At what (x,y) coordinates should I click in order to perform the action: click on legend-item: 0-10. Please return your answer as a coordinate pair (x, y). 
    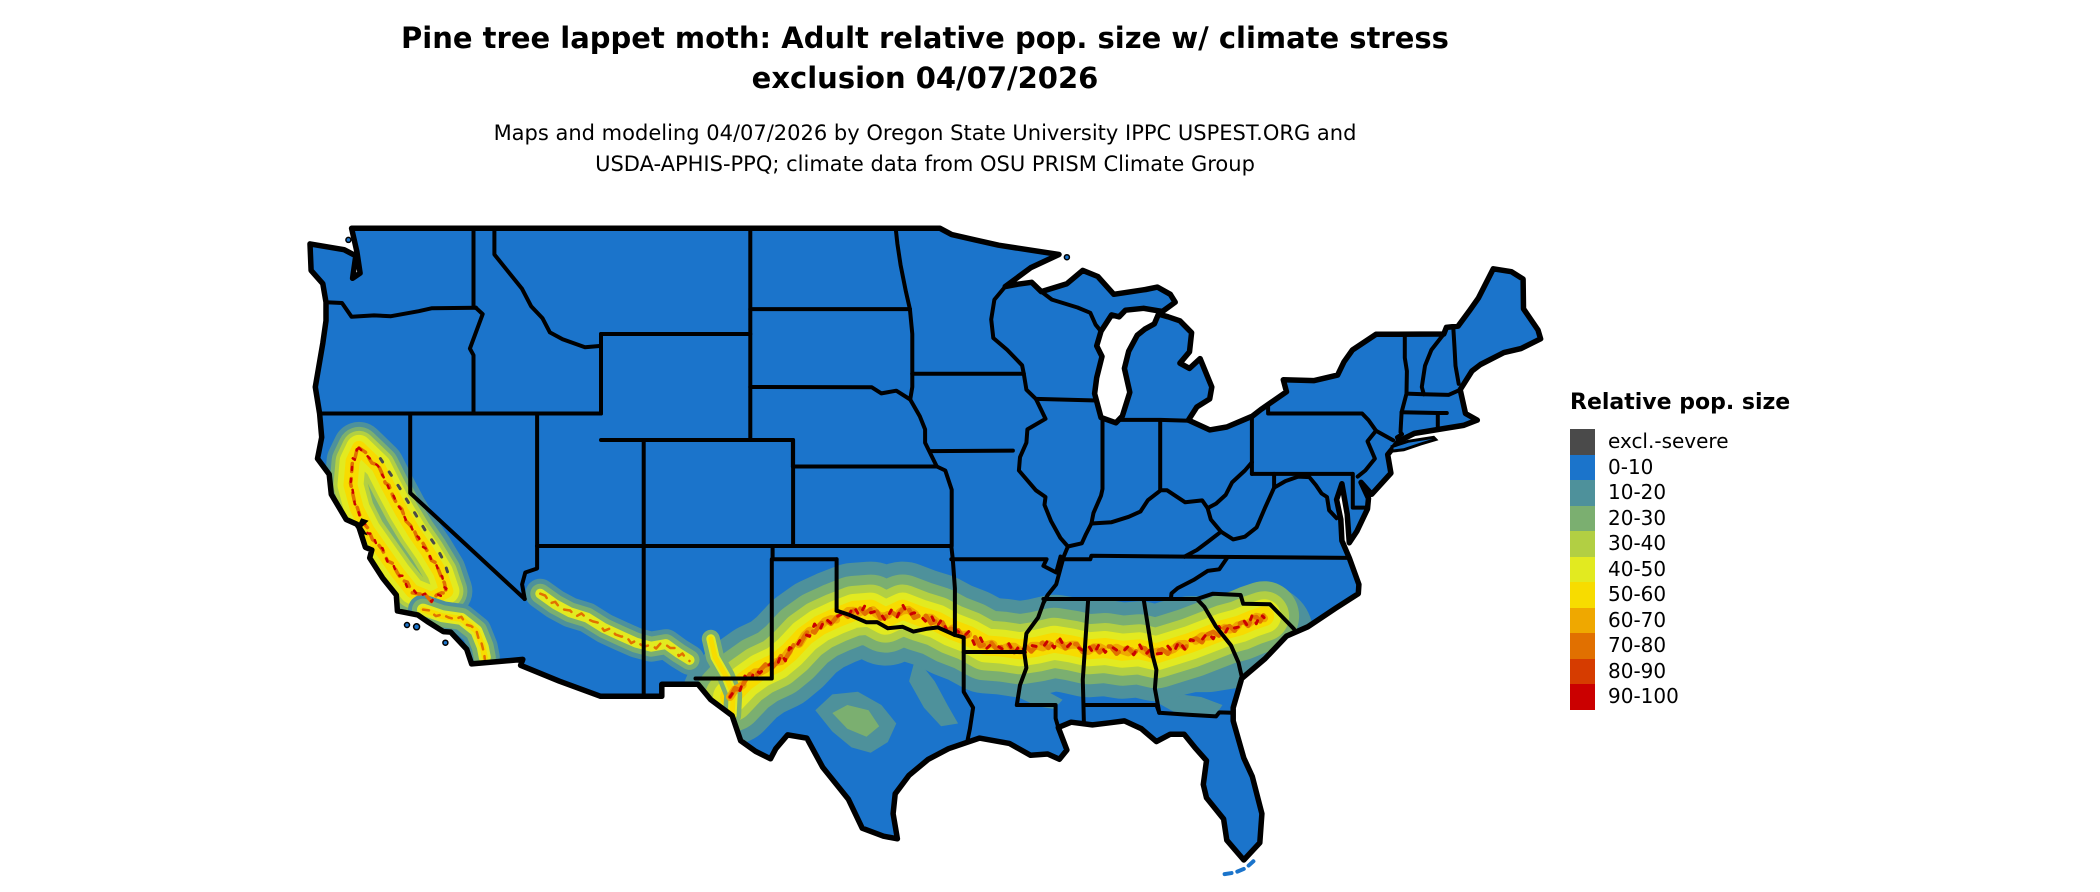
    Looking at the image, I should click on (1680, 467).